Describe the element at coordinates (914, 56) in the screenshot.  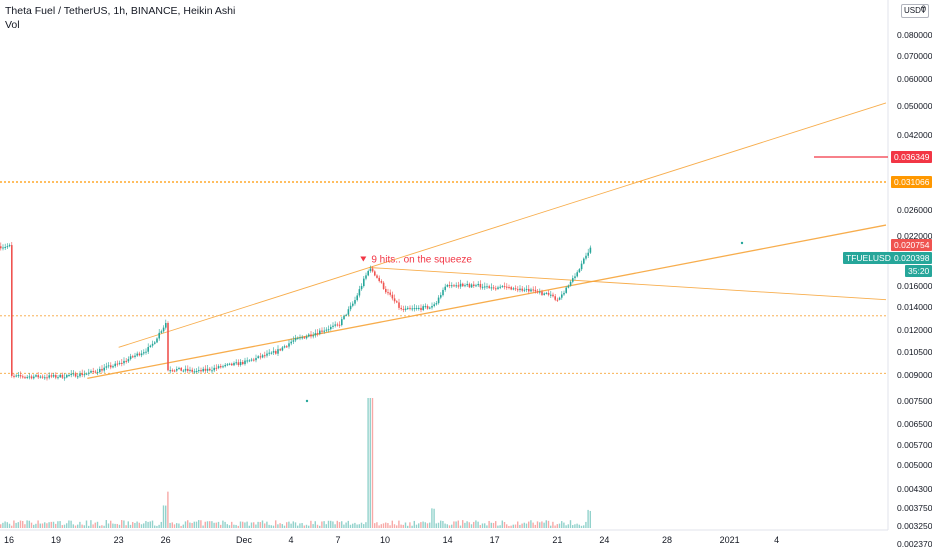
I see `y-tick-label: 0.070000` at that location.